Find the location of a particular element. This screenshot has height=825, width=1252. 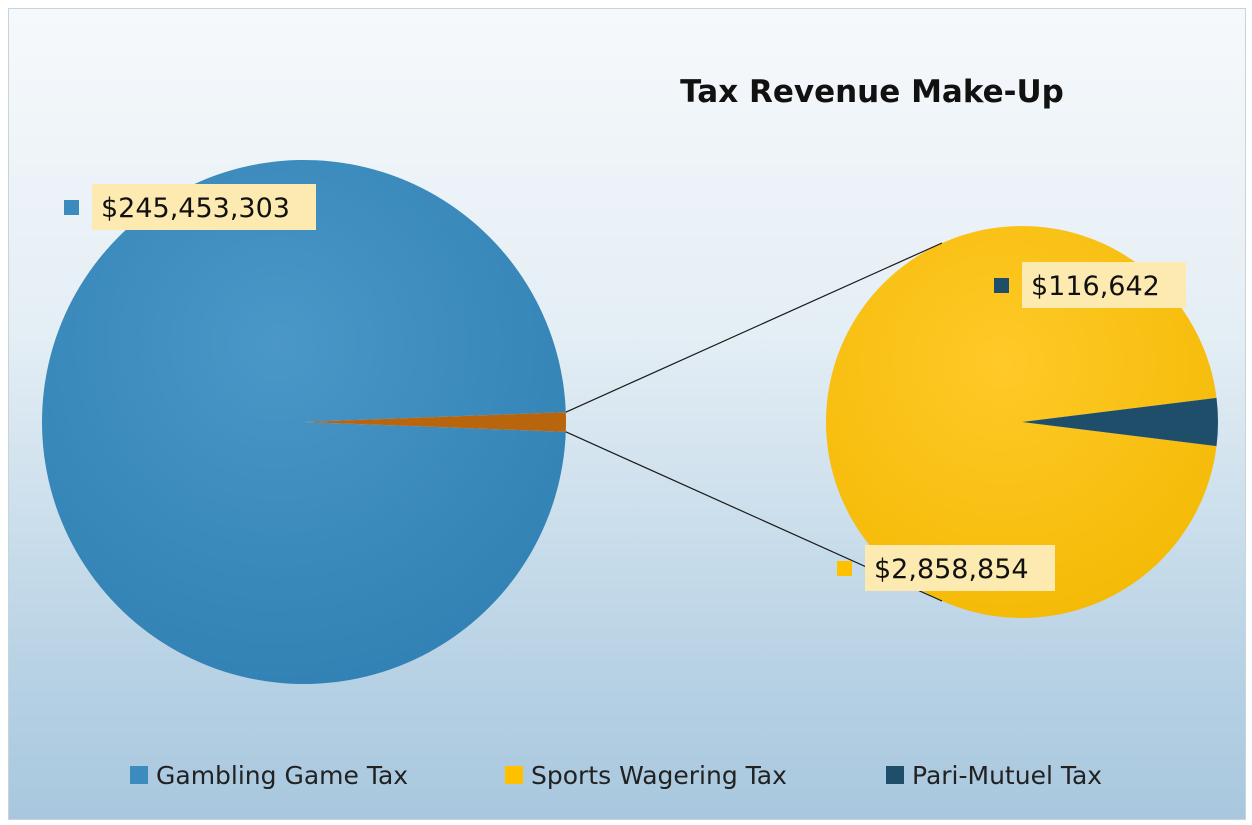

legend-label-gambling-game-tax: Gambling Game Tax is located at coordinates (282, 775).